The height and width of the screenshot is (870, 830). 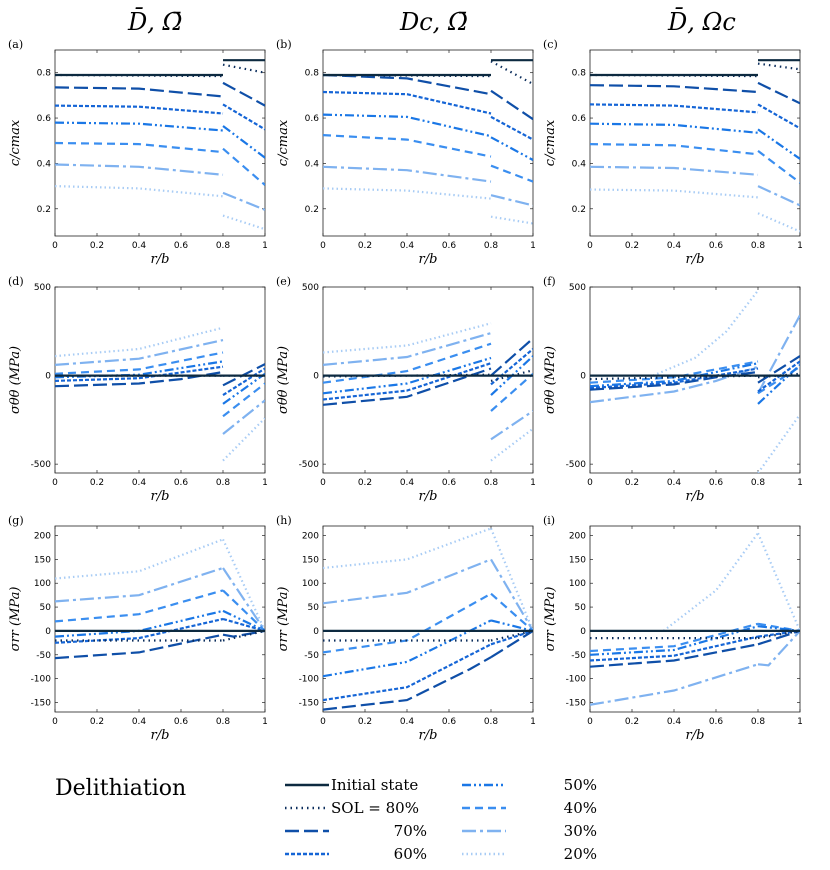 I want to click on legend-title: Delithiation, so click(x=120, y=788).